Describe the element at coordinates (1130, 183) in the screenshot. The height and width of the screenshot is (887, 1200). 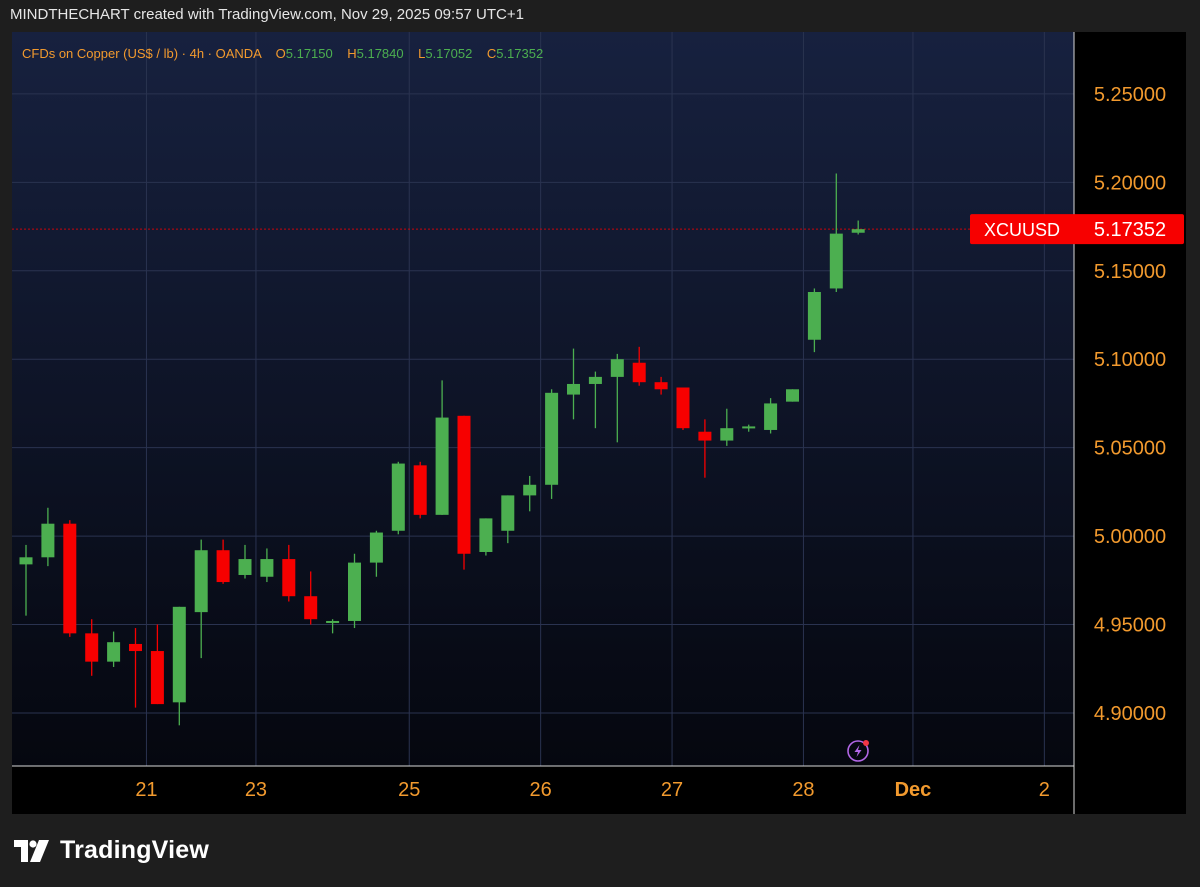
I see `y-tick-label: 5.20000` at that location.